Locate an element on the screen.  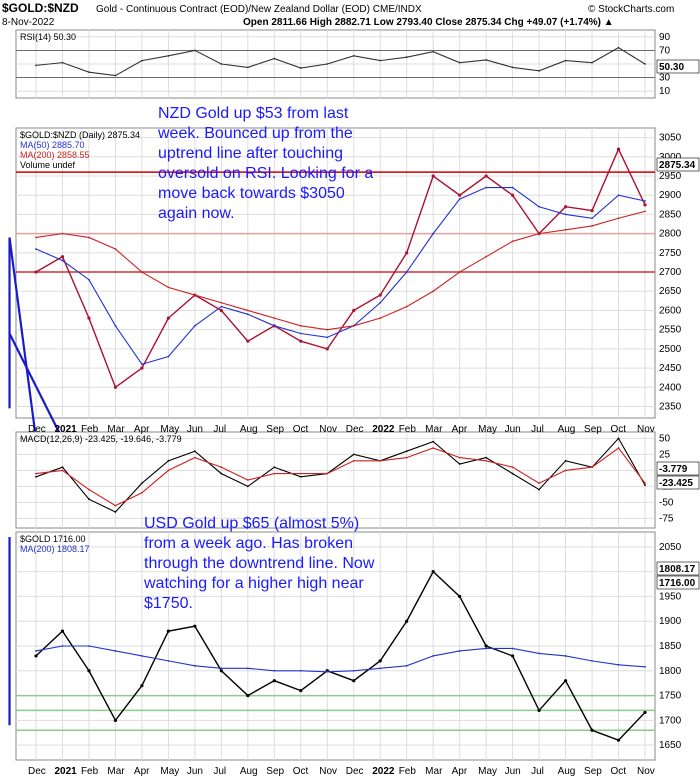
y-tick-label: 1850 is located at coordinates (670, 646).